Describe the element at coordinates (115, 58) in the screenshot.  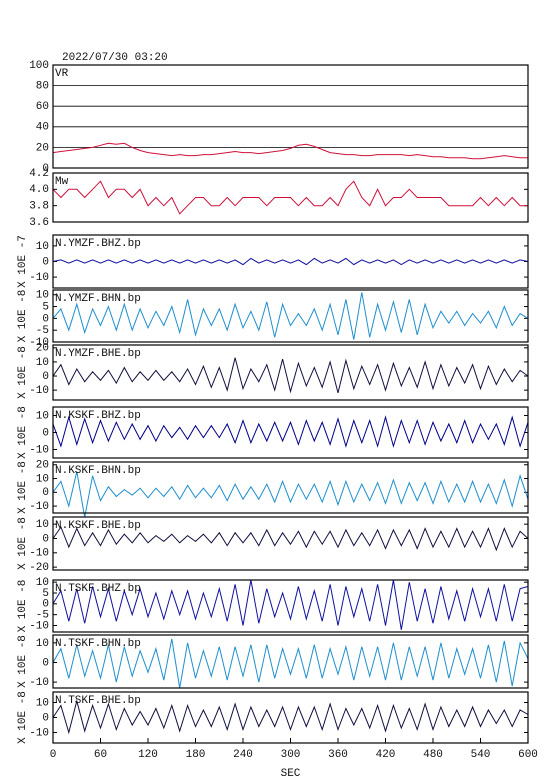
I see `chart-title: 2022/07/30 03:20` at that location.